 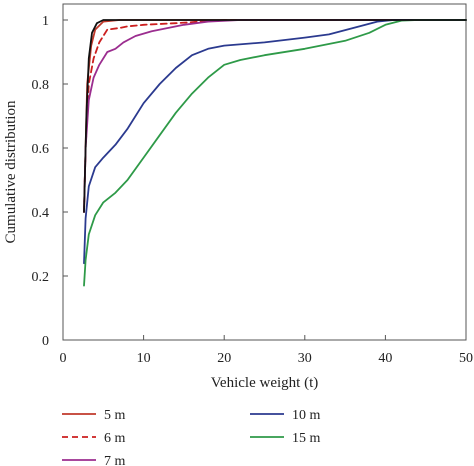 I want to click on y-axis-title: Cumulative distribution, so click(x=11, y=171).